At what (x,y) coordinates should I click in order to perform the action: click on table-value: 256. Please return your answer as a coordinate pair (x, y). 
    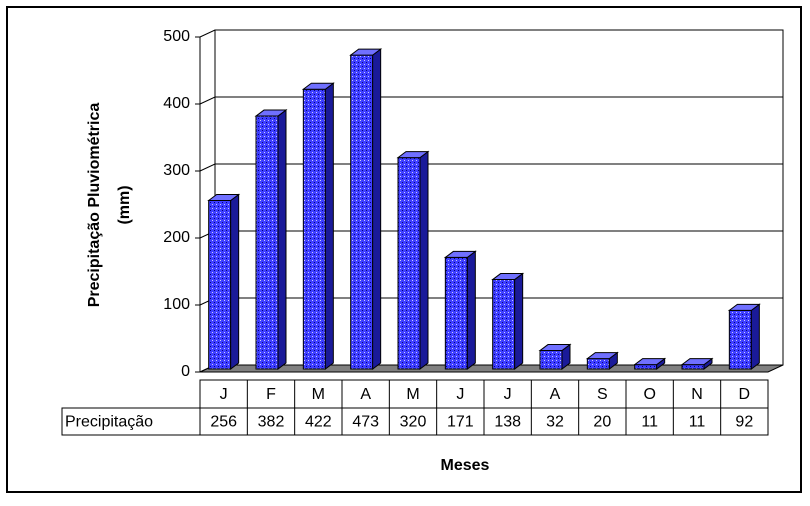
    Looking at the image, I should click on (223, 422).